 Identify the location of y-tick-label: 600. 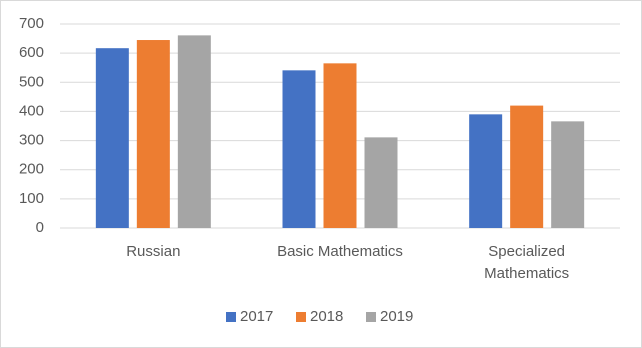
(31, 52).